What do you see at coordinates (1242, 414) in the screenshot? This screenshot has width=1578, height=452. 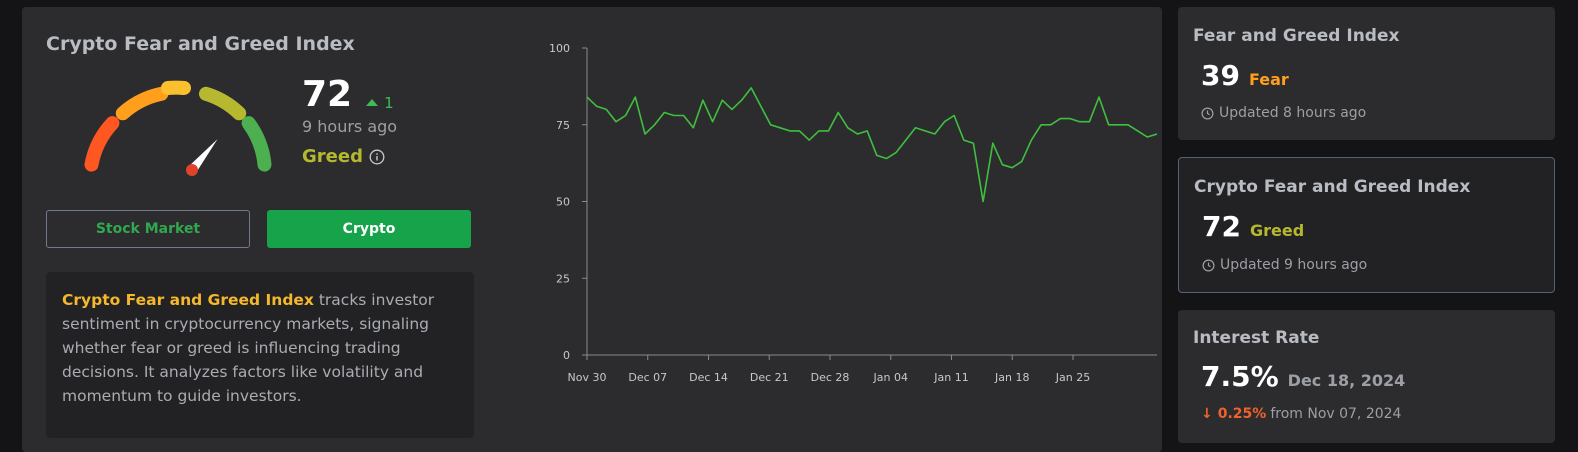 I see `rate-change-value: 0.25%` at bounding box center [1242, 414].